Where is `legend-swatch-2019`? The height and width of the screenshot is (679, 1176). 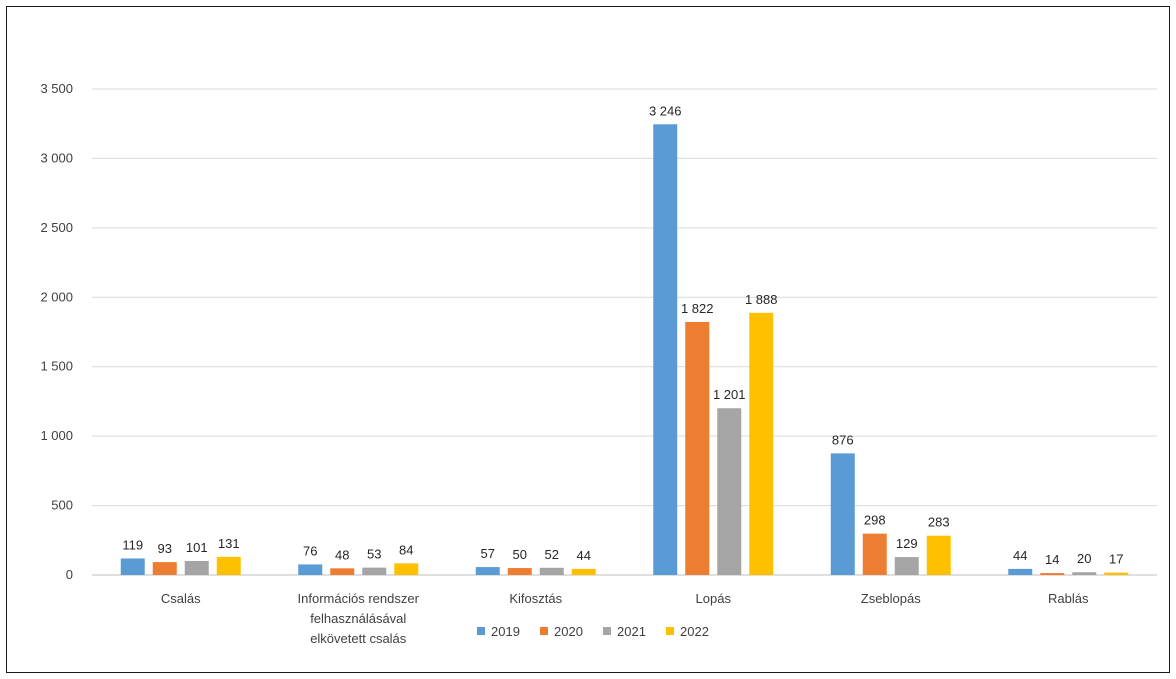 legend-swatch-2019 is located at coordinates (481, 631).